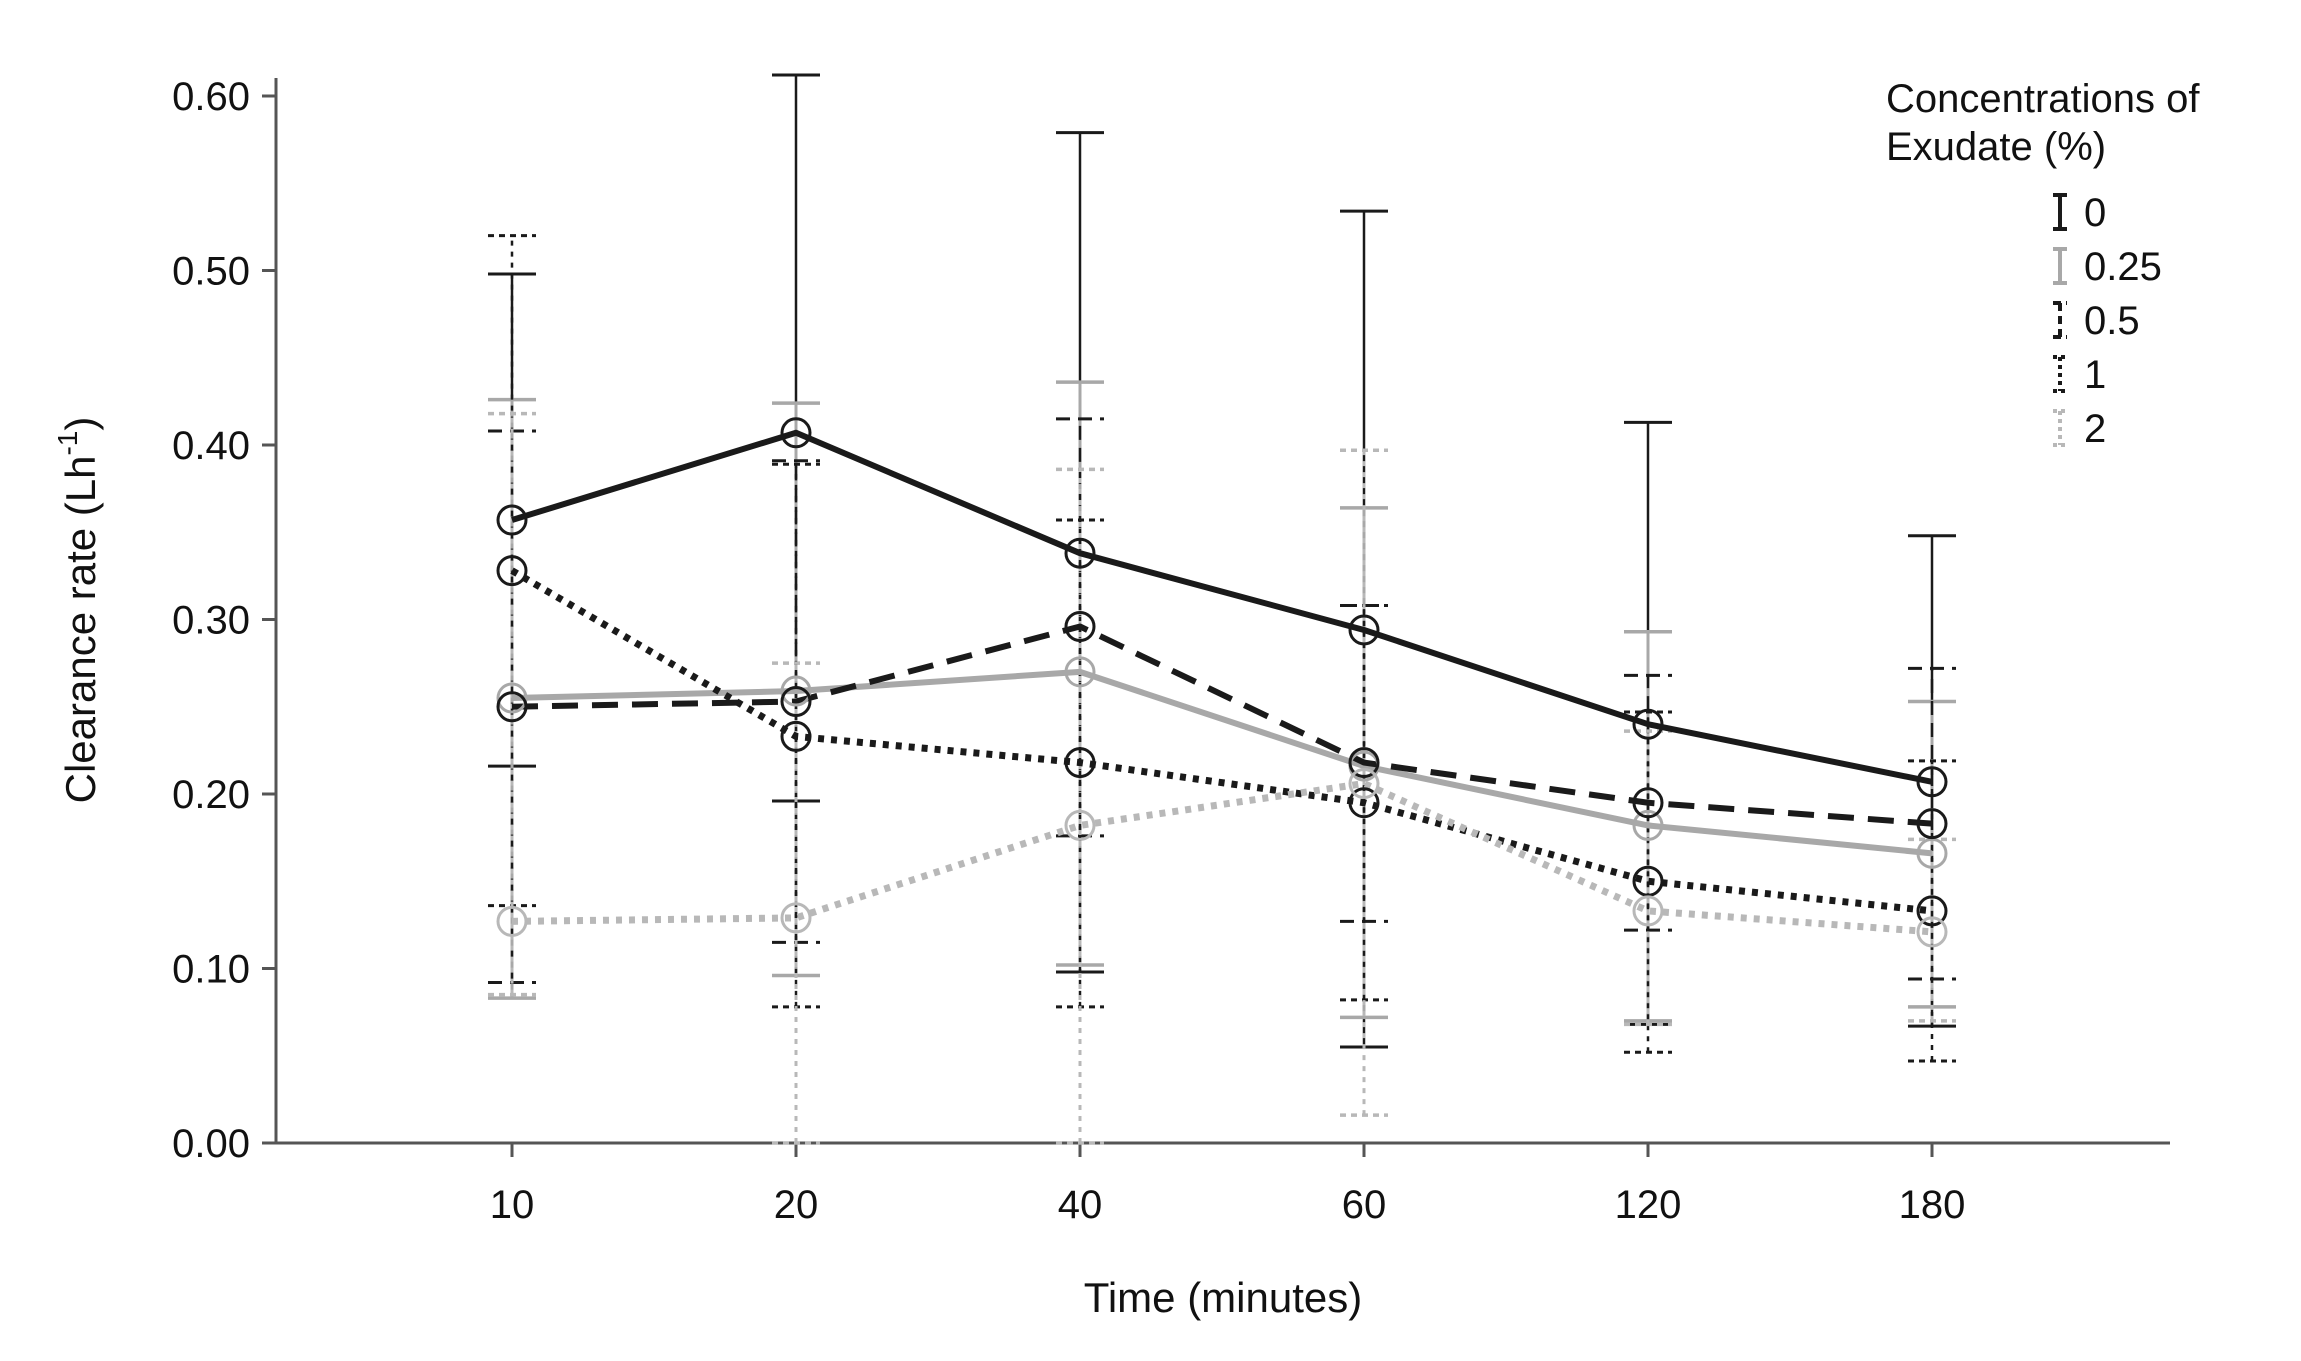 This screenshot has width=2301, height=1361. Describe the element at coordinates (1932, 1205) in the screenshot. I see `x-tick-label: 180` at that location.